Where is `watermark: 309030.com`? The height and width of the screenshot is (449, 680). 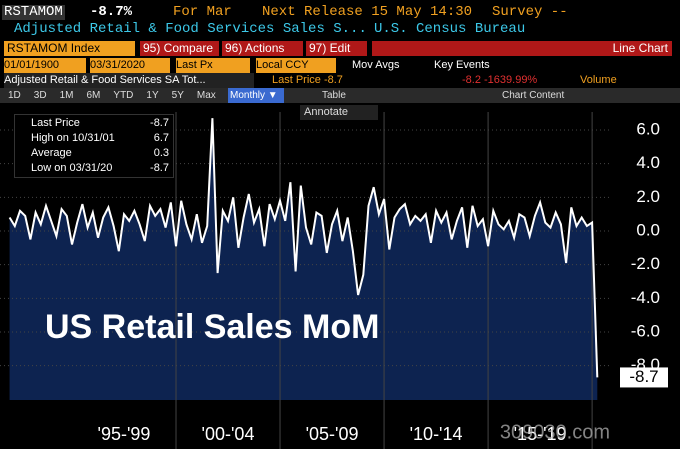
watermark: 309030.com is located at coordinates (555, 432).